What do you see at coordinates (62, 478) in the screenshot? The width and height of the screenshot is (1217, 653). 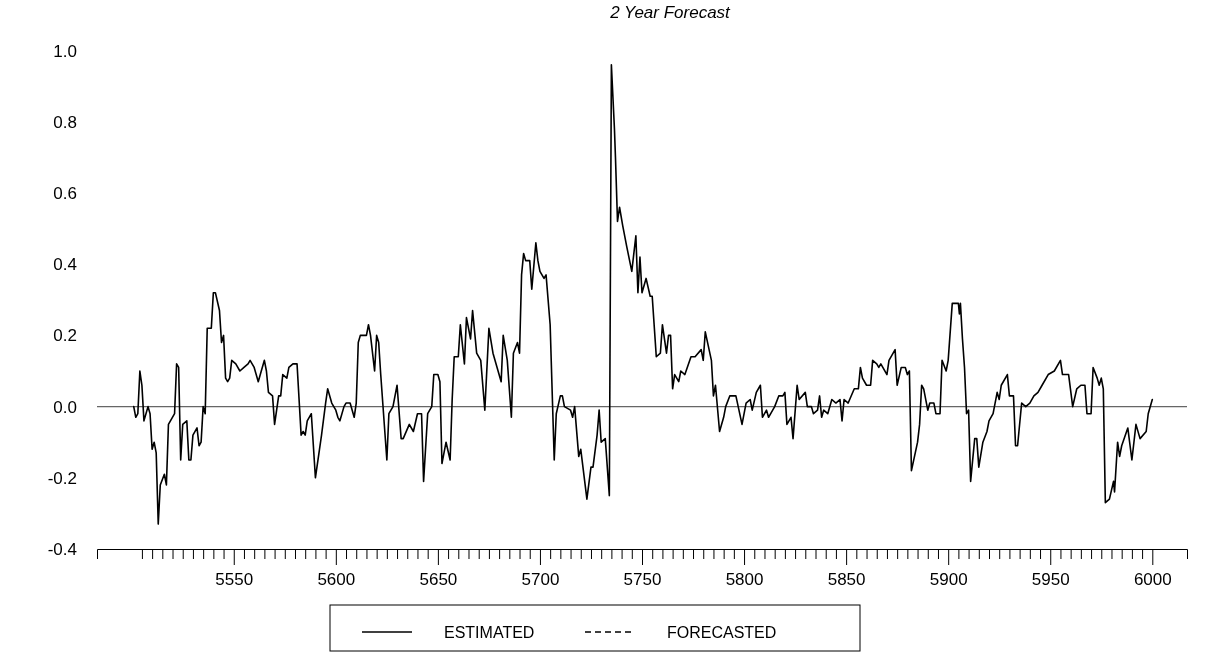 I see `y-tick-label: -0.2` at bounding box center [62, 478].